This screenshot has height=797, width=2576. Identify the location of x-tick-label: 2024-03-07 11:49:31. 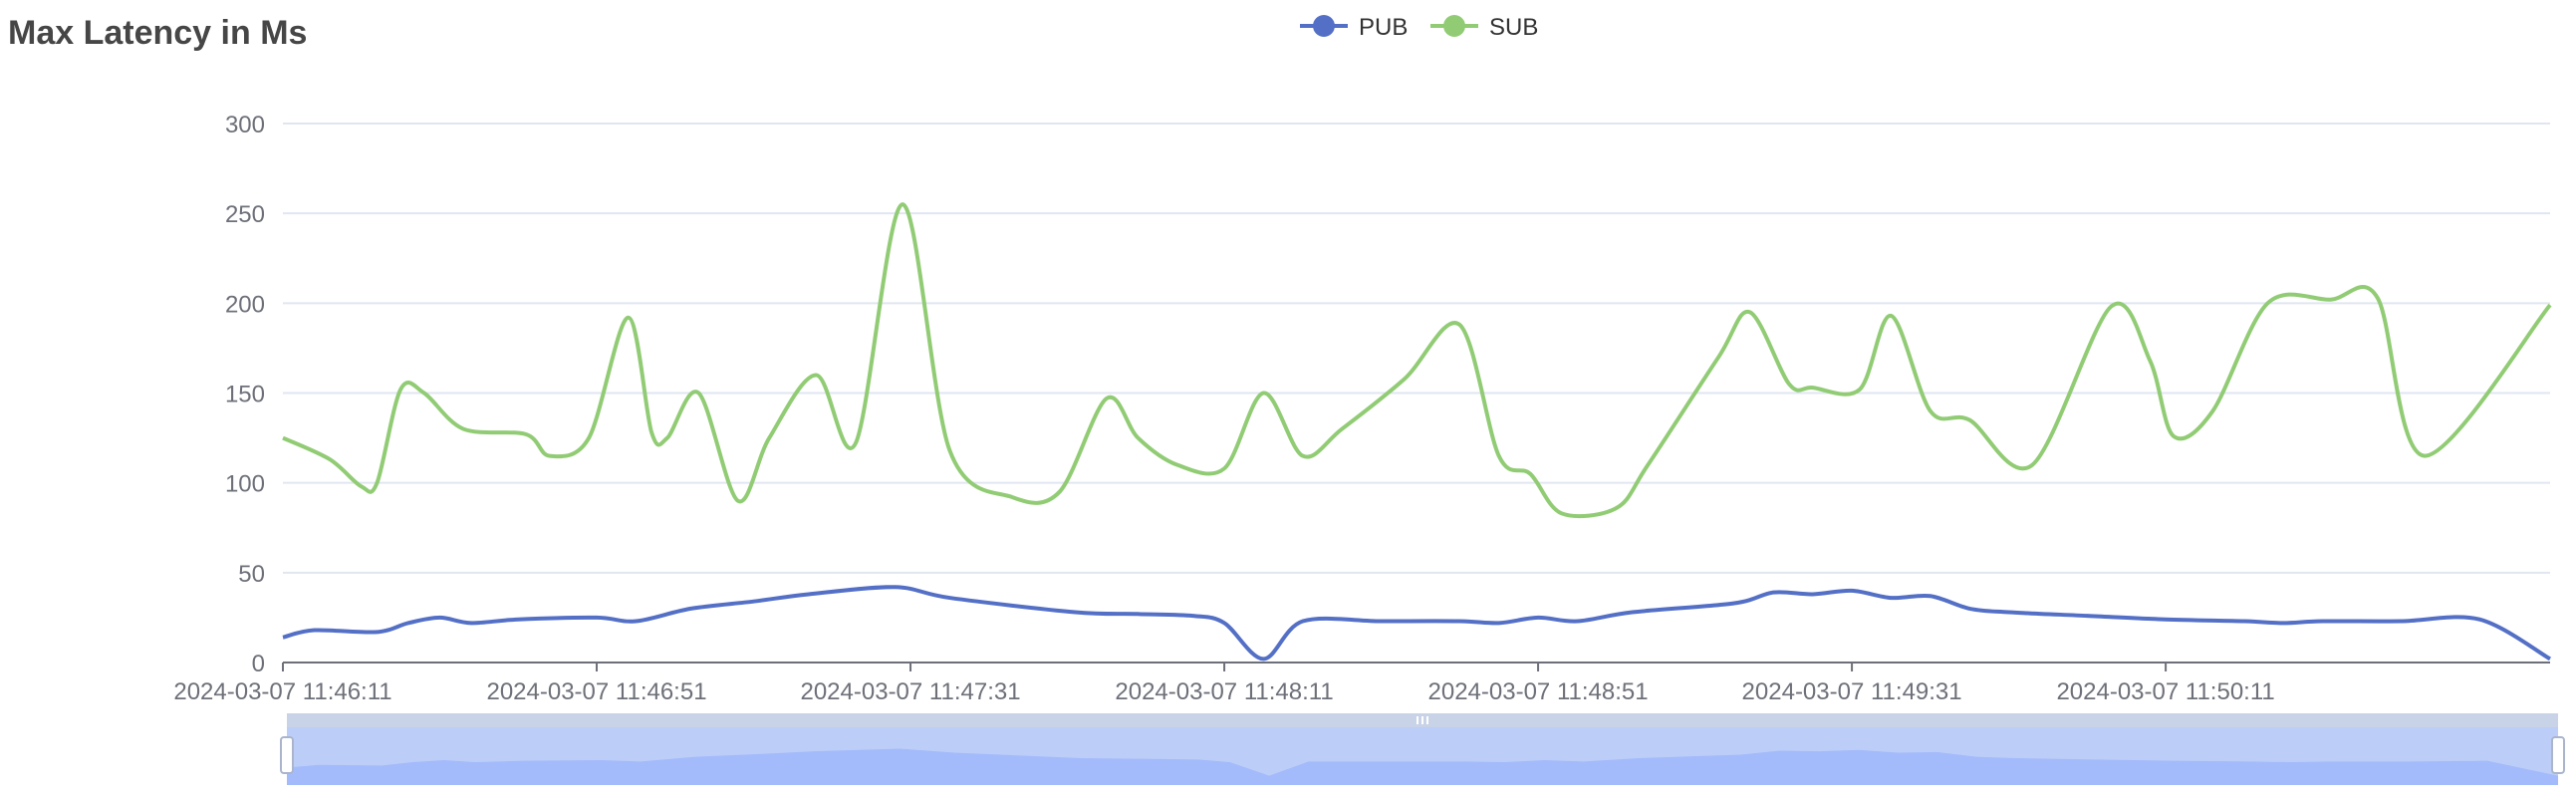
(1852, 691).